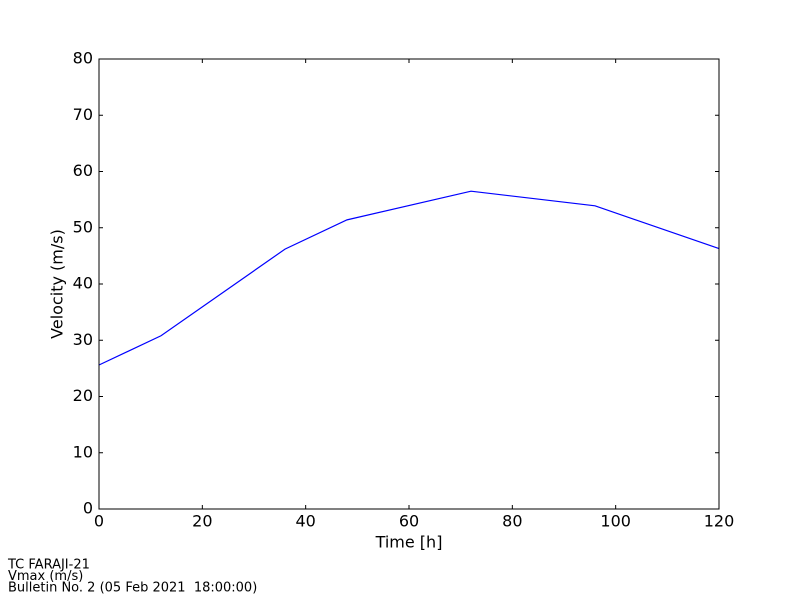 This screenshot has width=800, height=600. Describe the element at coordinates (48, 565) in the screenshot. I see `footer-note: TC FARAJI-21` at that location.